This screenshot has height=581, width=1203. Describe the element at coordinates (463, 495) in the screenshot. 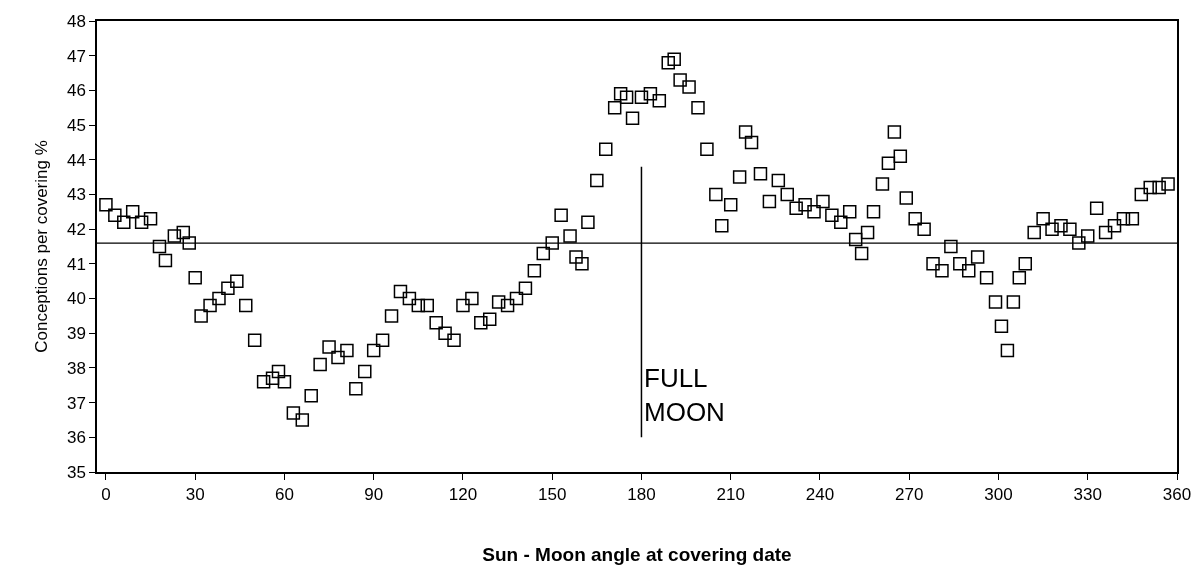

I see `x-tick-label: 120` at that location.